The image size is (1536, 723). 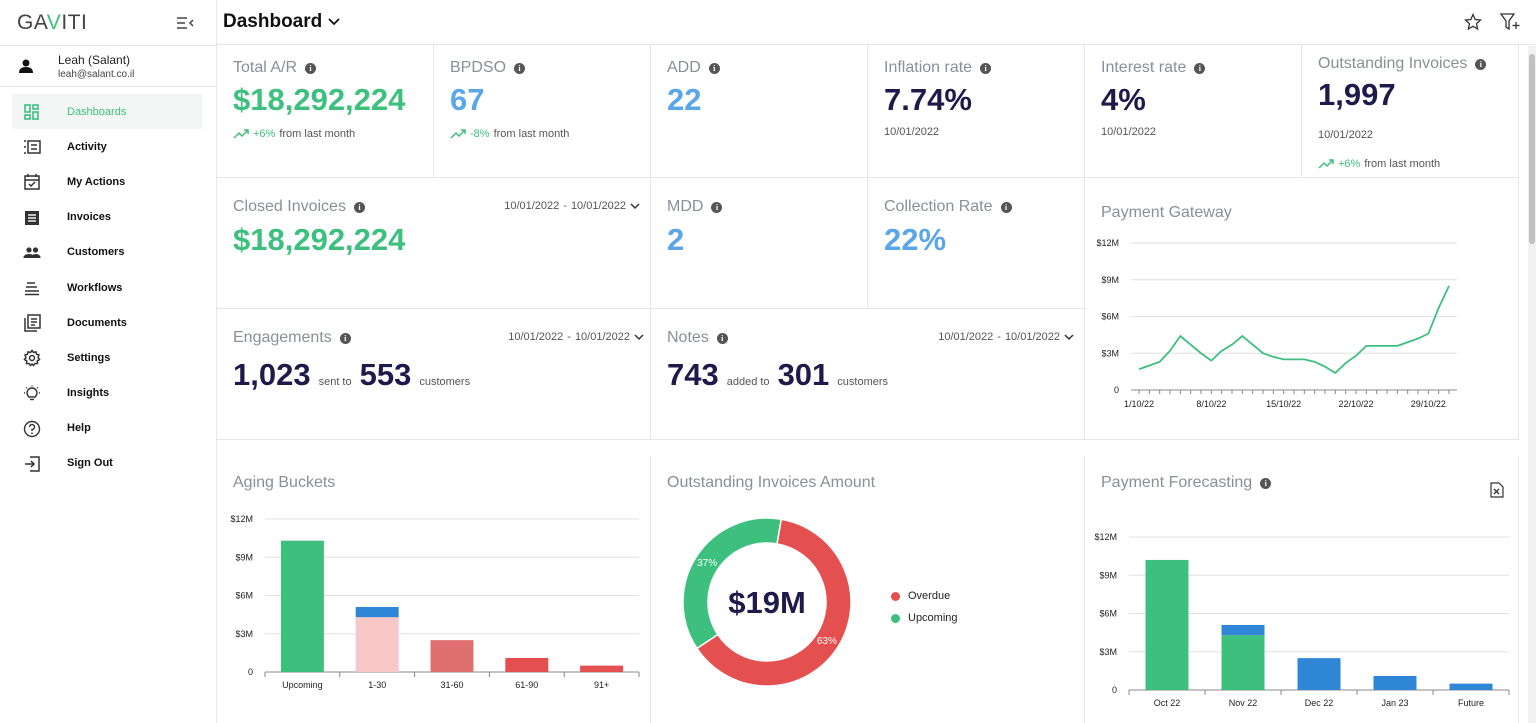 What do you see at coordinates (771, 482) in the screenshot?
I see `card-title: Outstanding Invoices Amount` at bounding box center [771, 482].